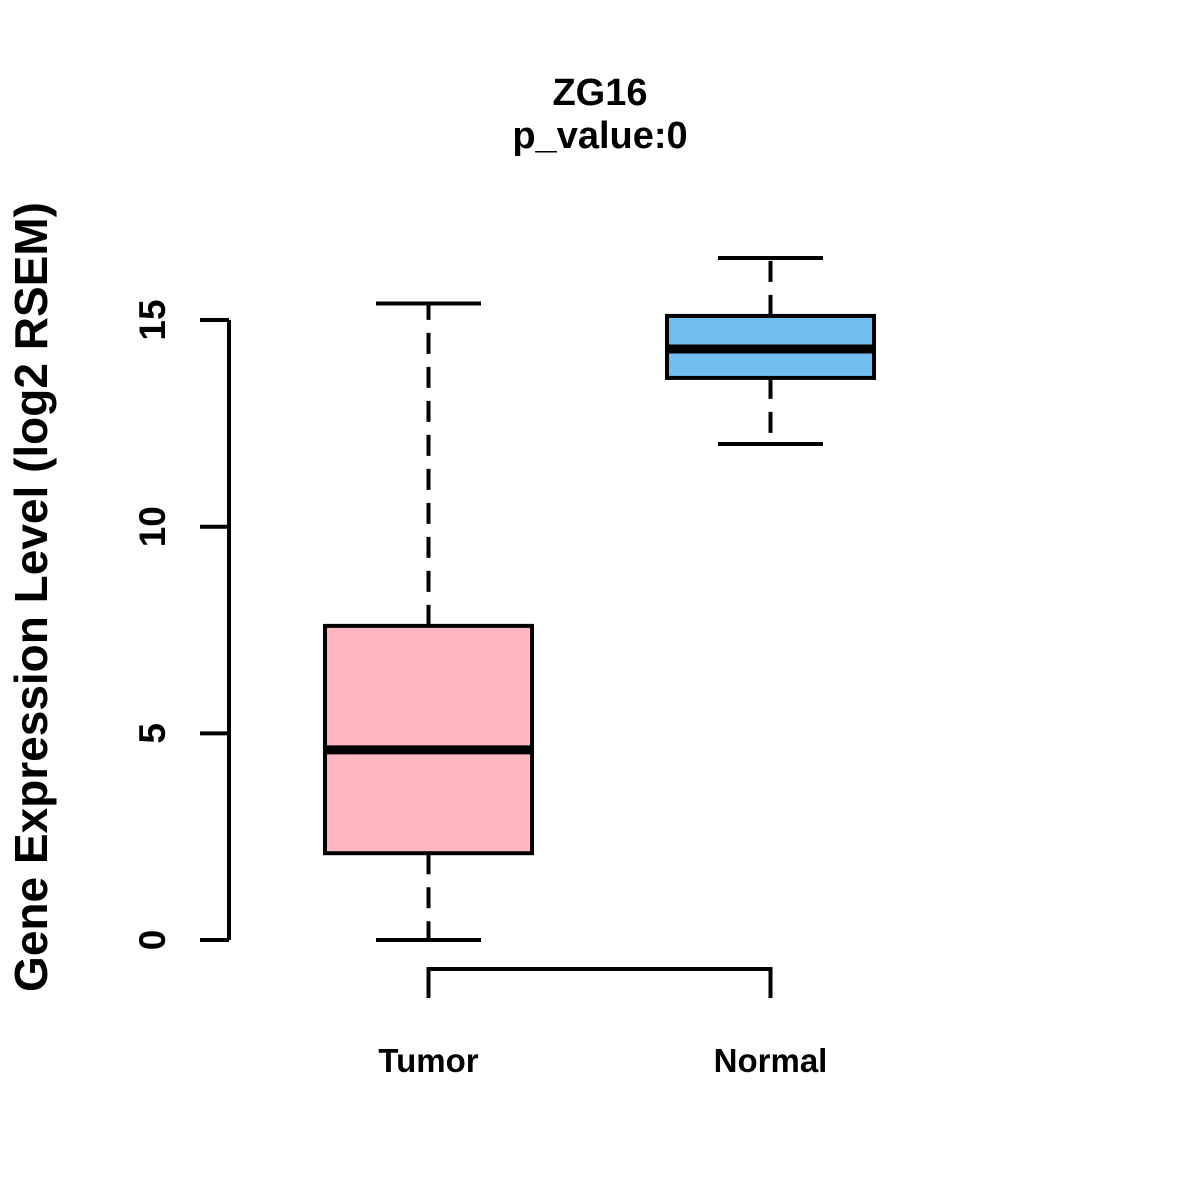 This screenshot has height=1200, width=1200. I want to click on box-tumor, so click(428, 739).